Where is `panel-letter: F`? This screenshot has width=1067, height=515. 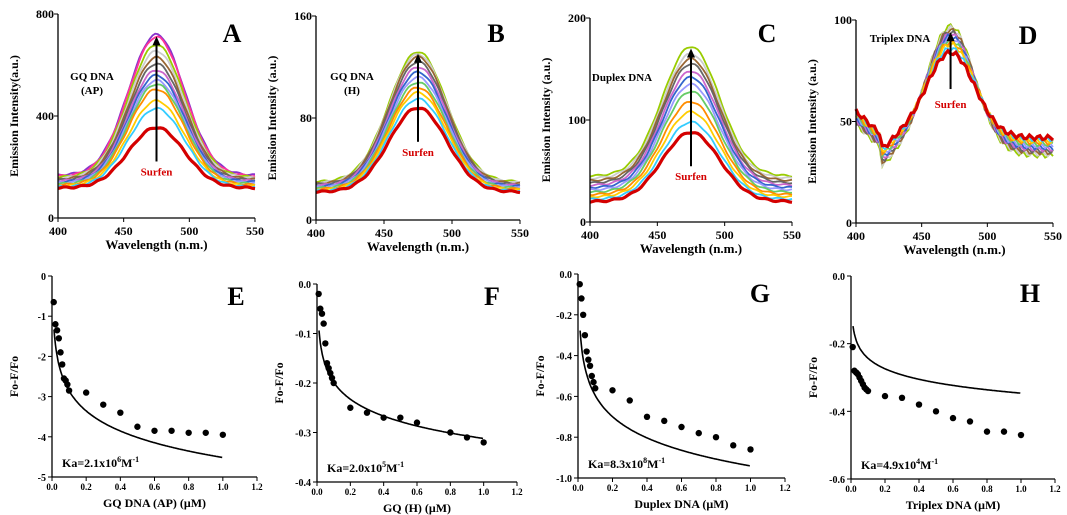
panel-letter: F is located at coordinates (492, 296).